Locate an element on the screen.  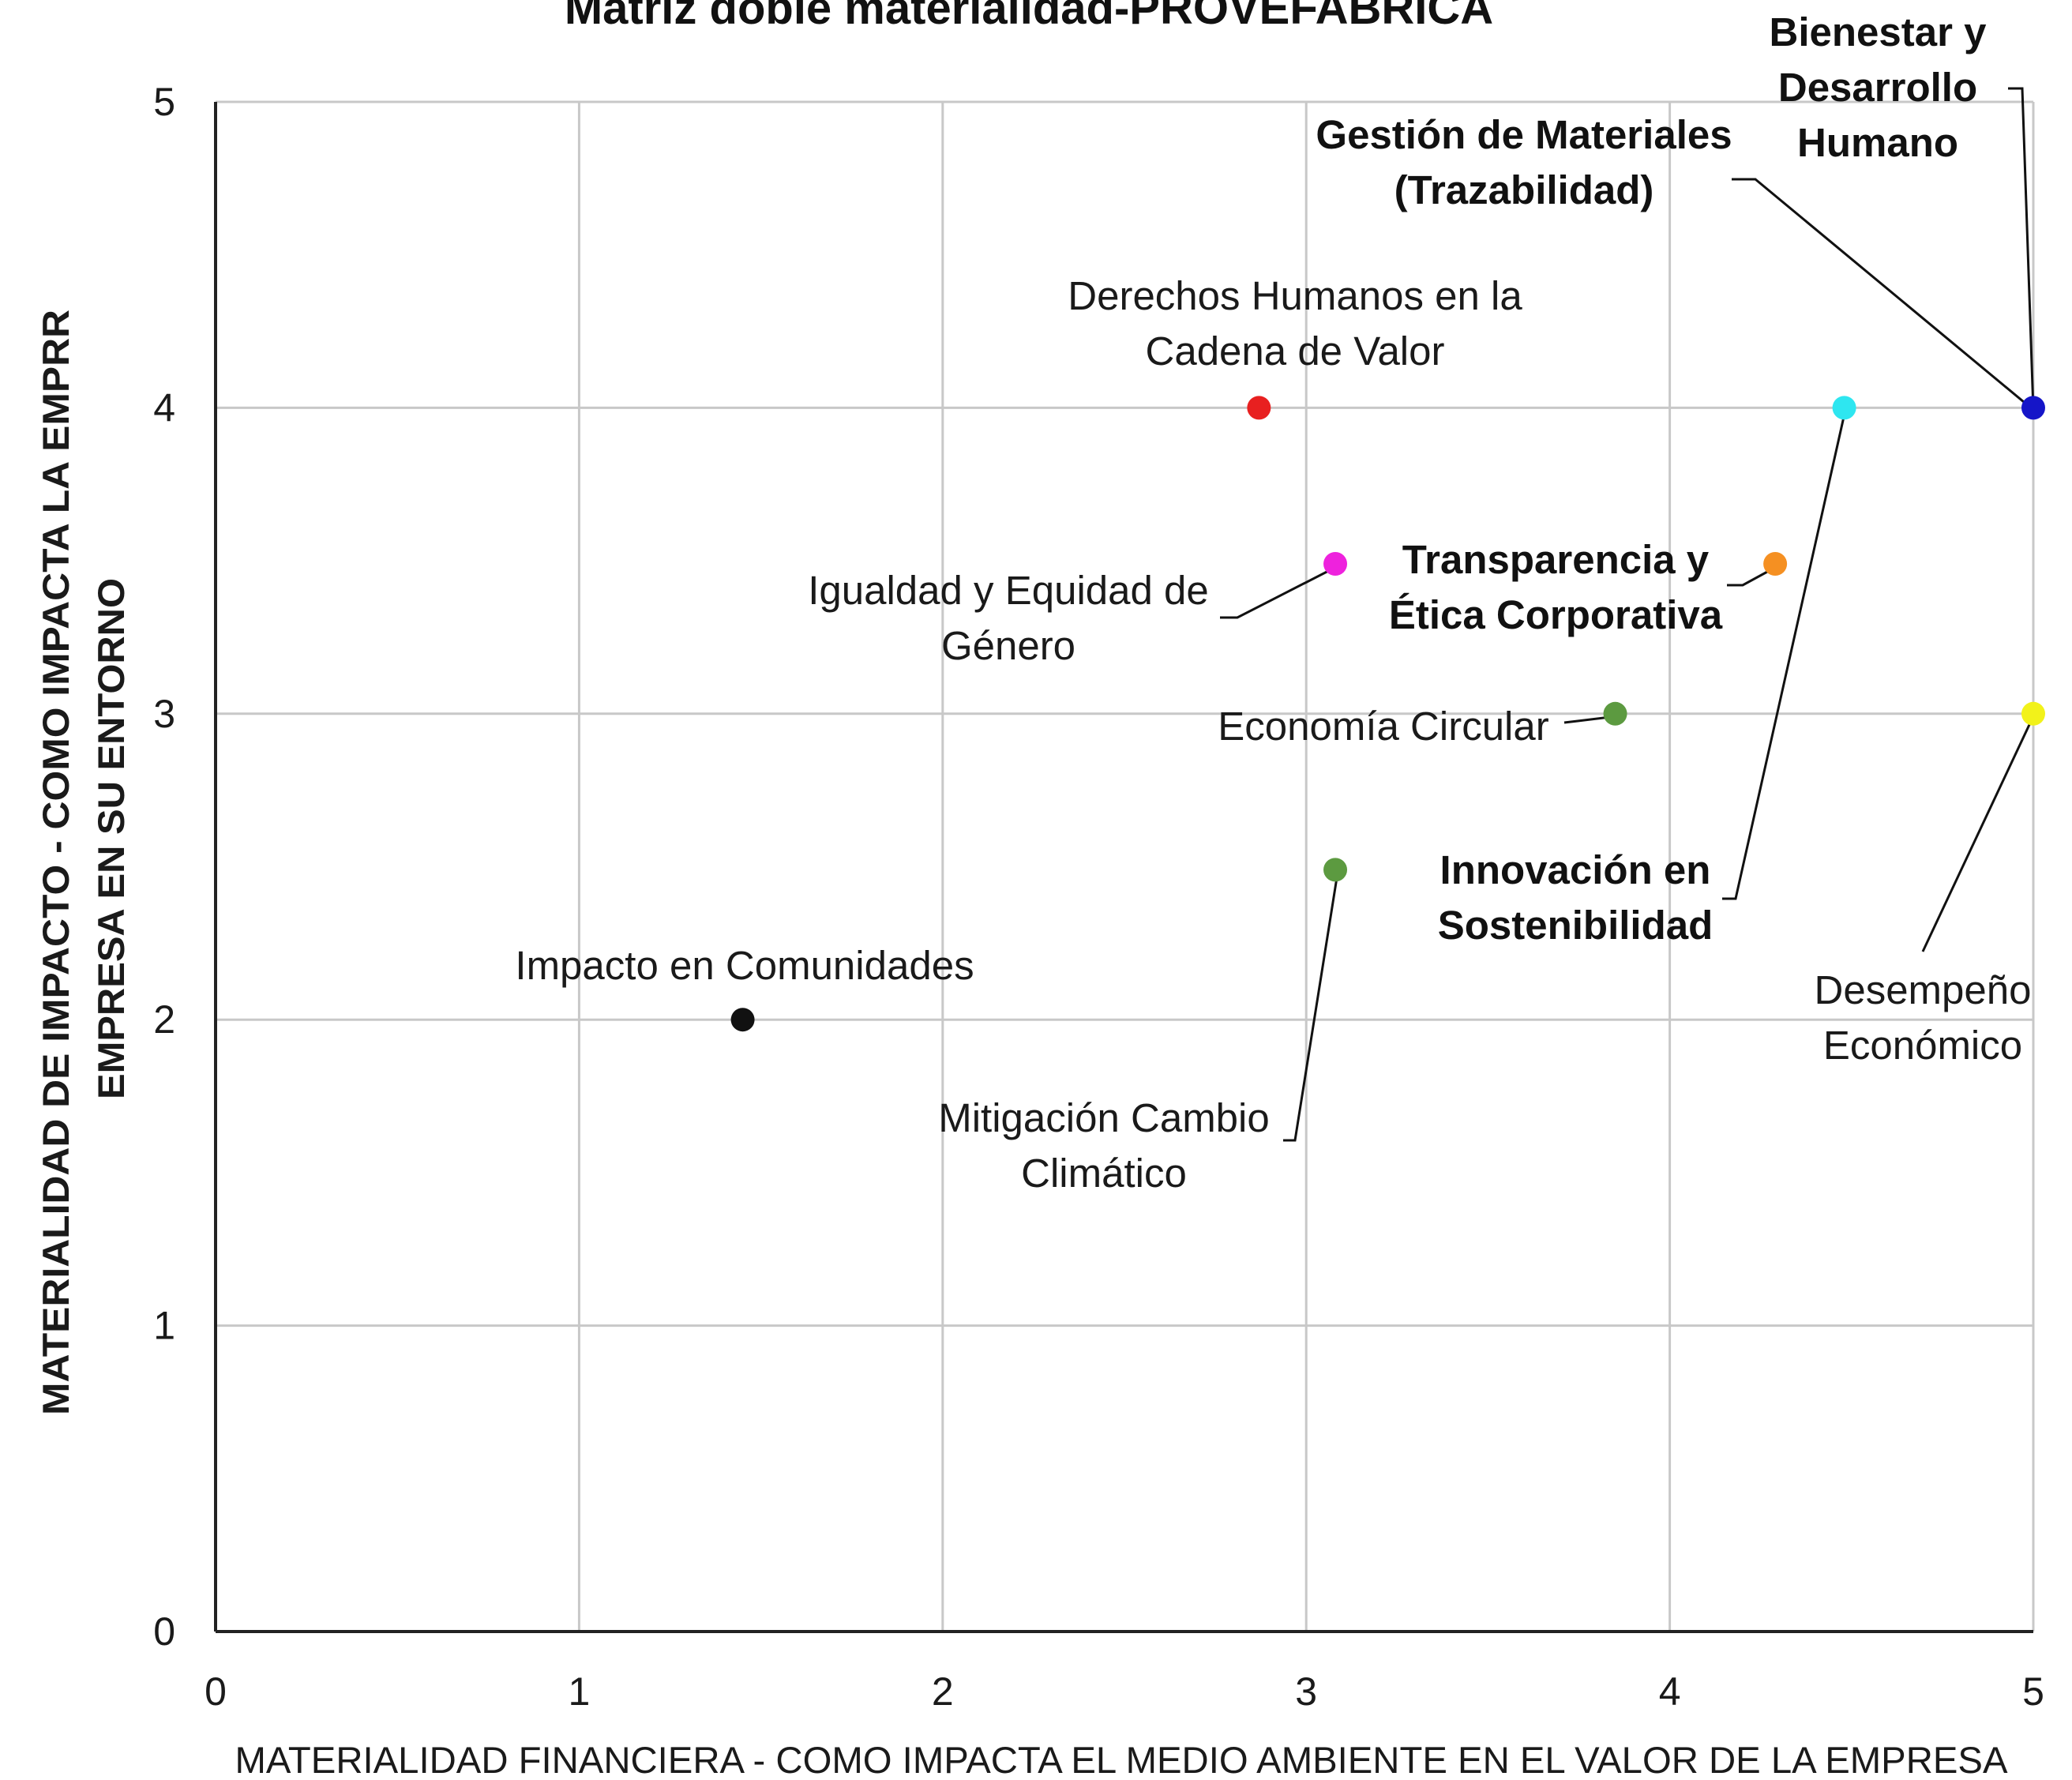
point-label: Impacto en Comunidades is located at coordinates (744, 965).